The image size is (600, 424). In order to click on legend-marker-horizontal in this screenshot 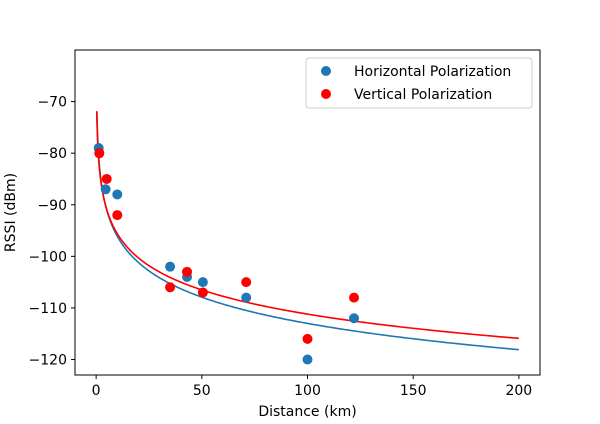, I will do `click(326, 71)`.